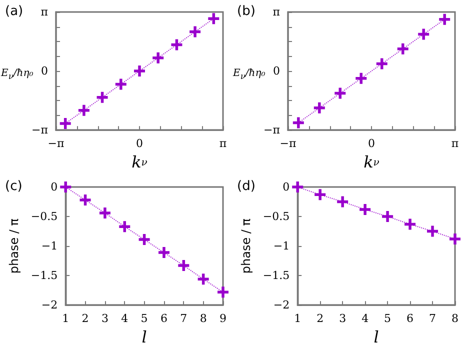 The width and height of the screenshot is (463, 350). I want to click on chart-title: (b), so click(246, 11).